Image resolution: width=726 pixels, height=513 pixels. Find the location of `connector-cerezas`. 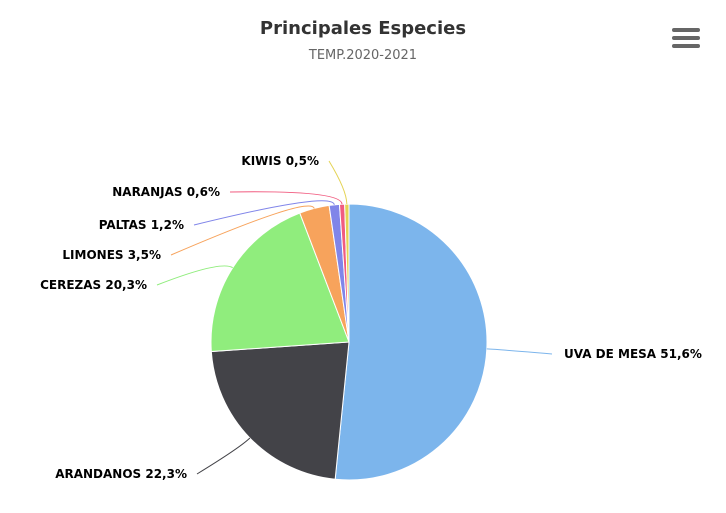

connector-cerezas is located at coordinates (194, 275).